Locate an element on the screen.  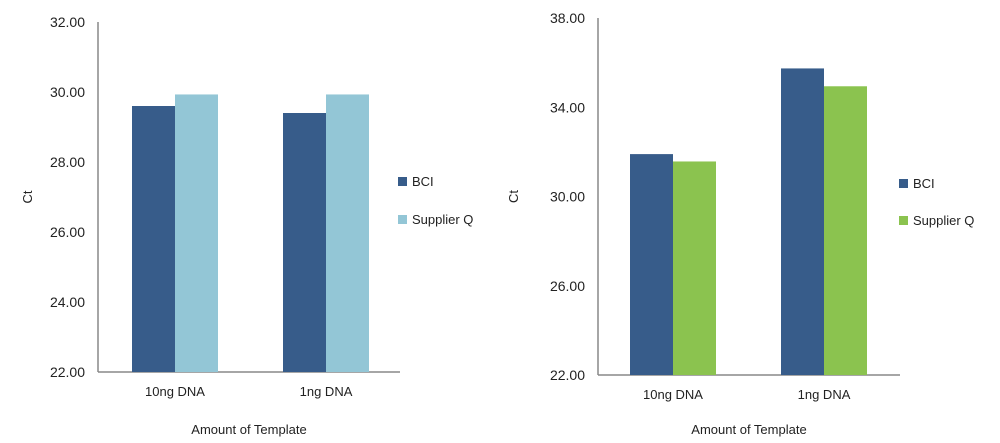
y-tick-label: 32.00 is located at coordinates (67, 22).